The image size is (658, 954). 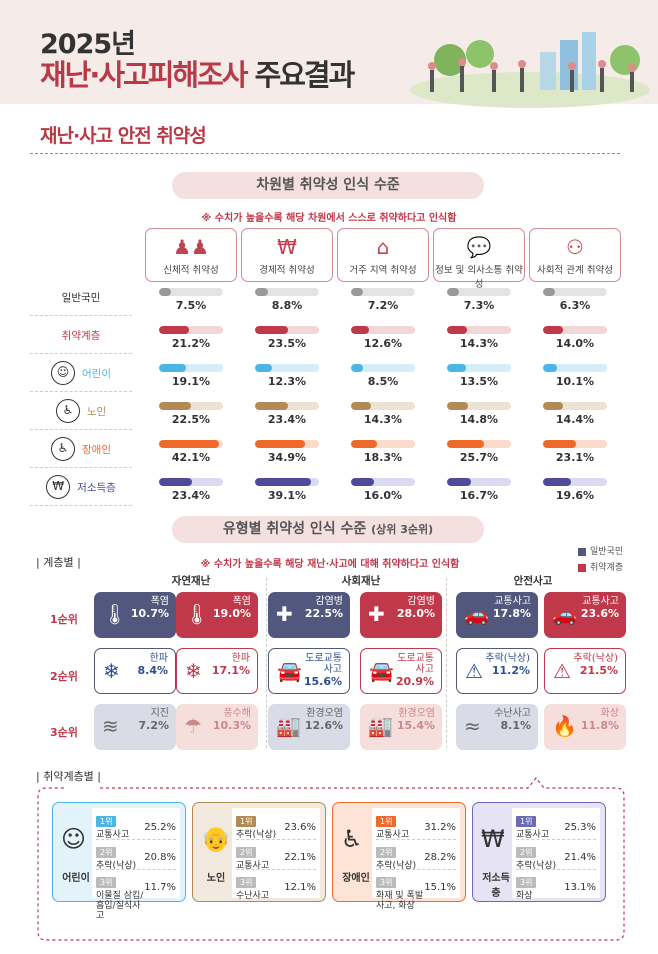 I want to click on fall-icon: ⚠, so click(x=474, y=671).